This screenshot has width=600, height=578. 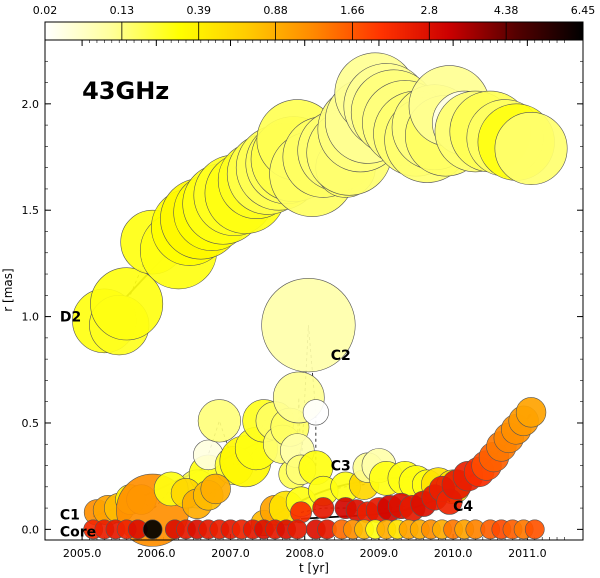 What do you see at coordinates (125, 91) in the screenshot?
I see `chart-title: 43GHz` at bounding box center [125, 91].